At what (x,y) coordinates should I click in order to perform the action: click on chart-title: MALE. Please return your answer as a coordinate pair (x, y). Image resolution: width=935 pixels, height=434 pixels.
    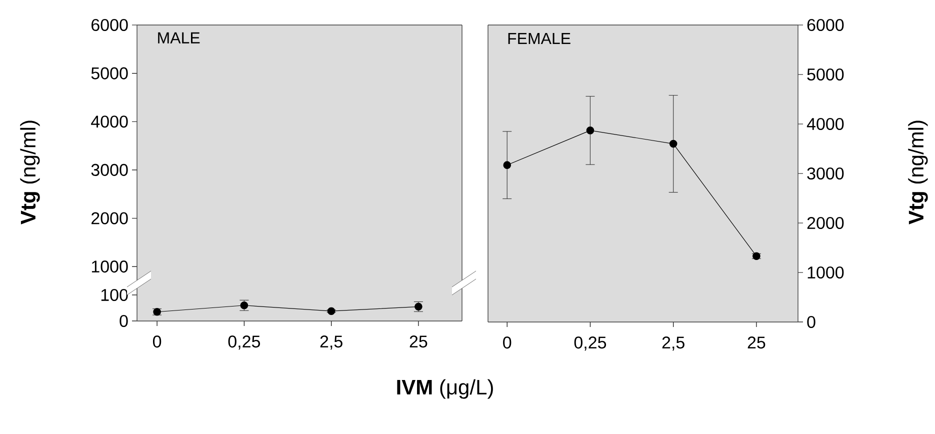
    Looking at the image, I should click on (179, 38).